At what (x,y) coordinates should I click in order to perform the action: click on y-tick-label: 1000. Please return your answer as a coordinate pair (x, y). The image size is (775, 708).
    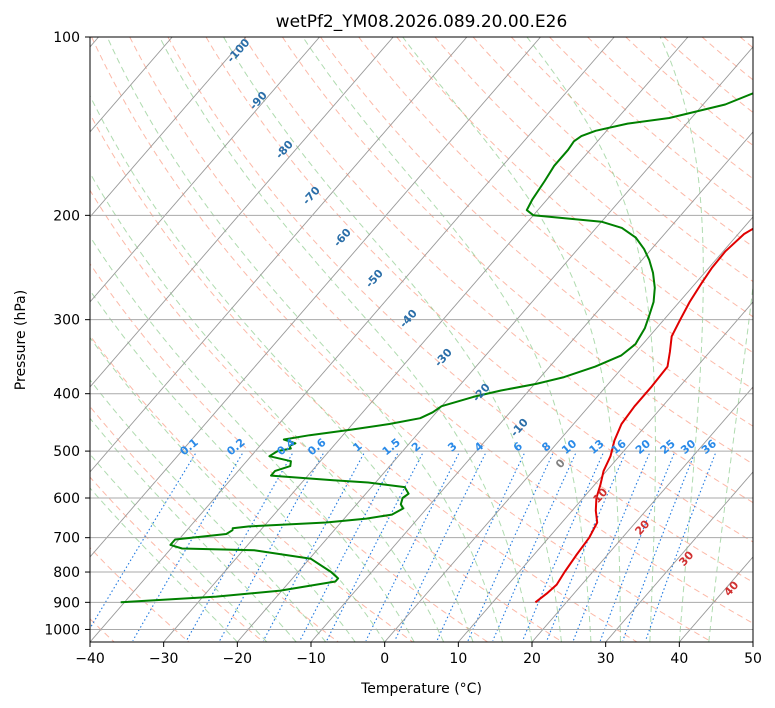
    Looking at the image, I should click on (62, 630).